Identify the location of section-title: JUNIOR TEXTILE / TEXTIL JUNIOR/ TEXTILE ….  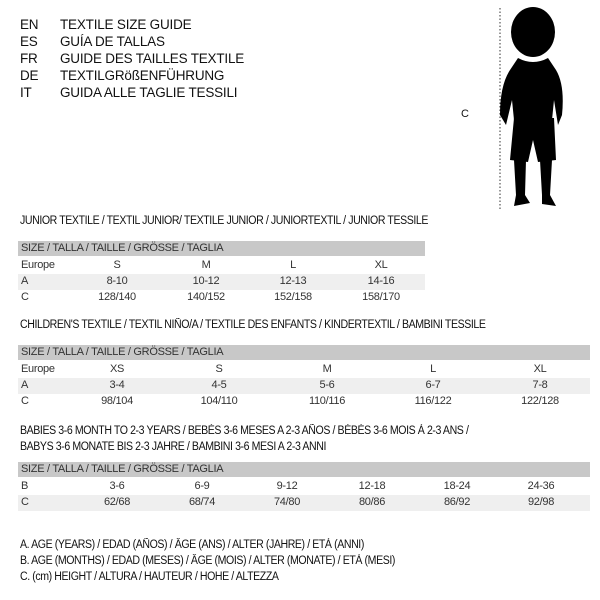
(224, 221).